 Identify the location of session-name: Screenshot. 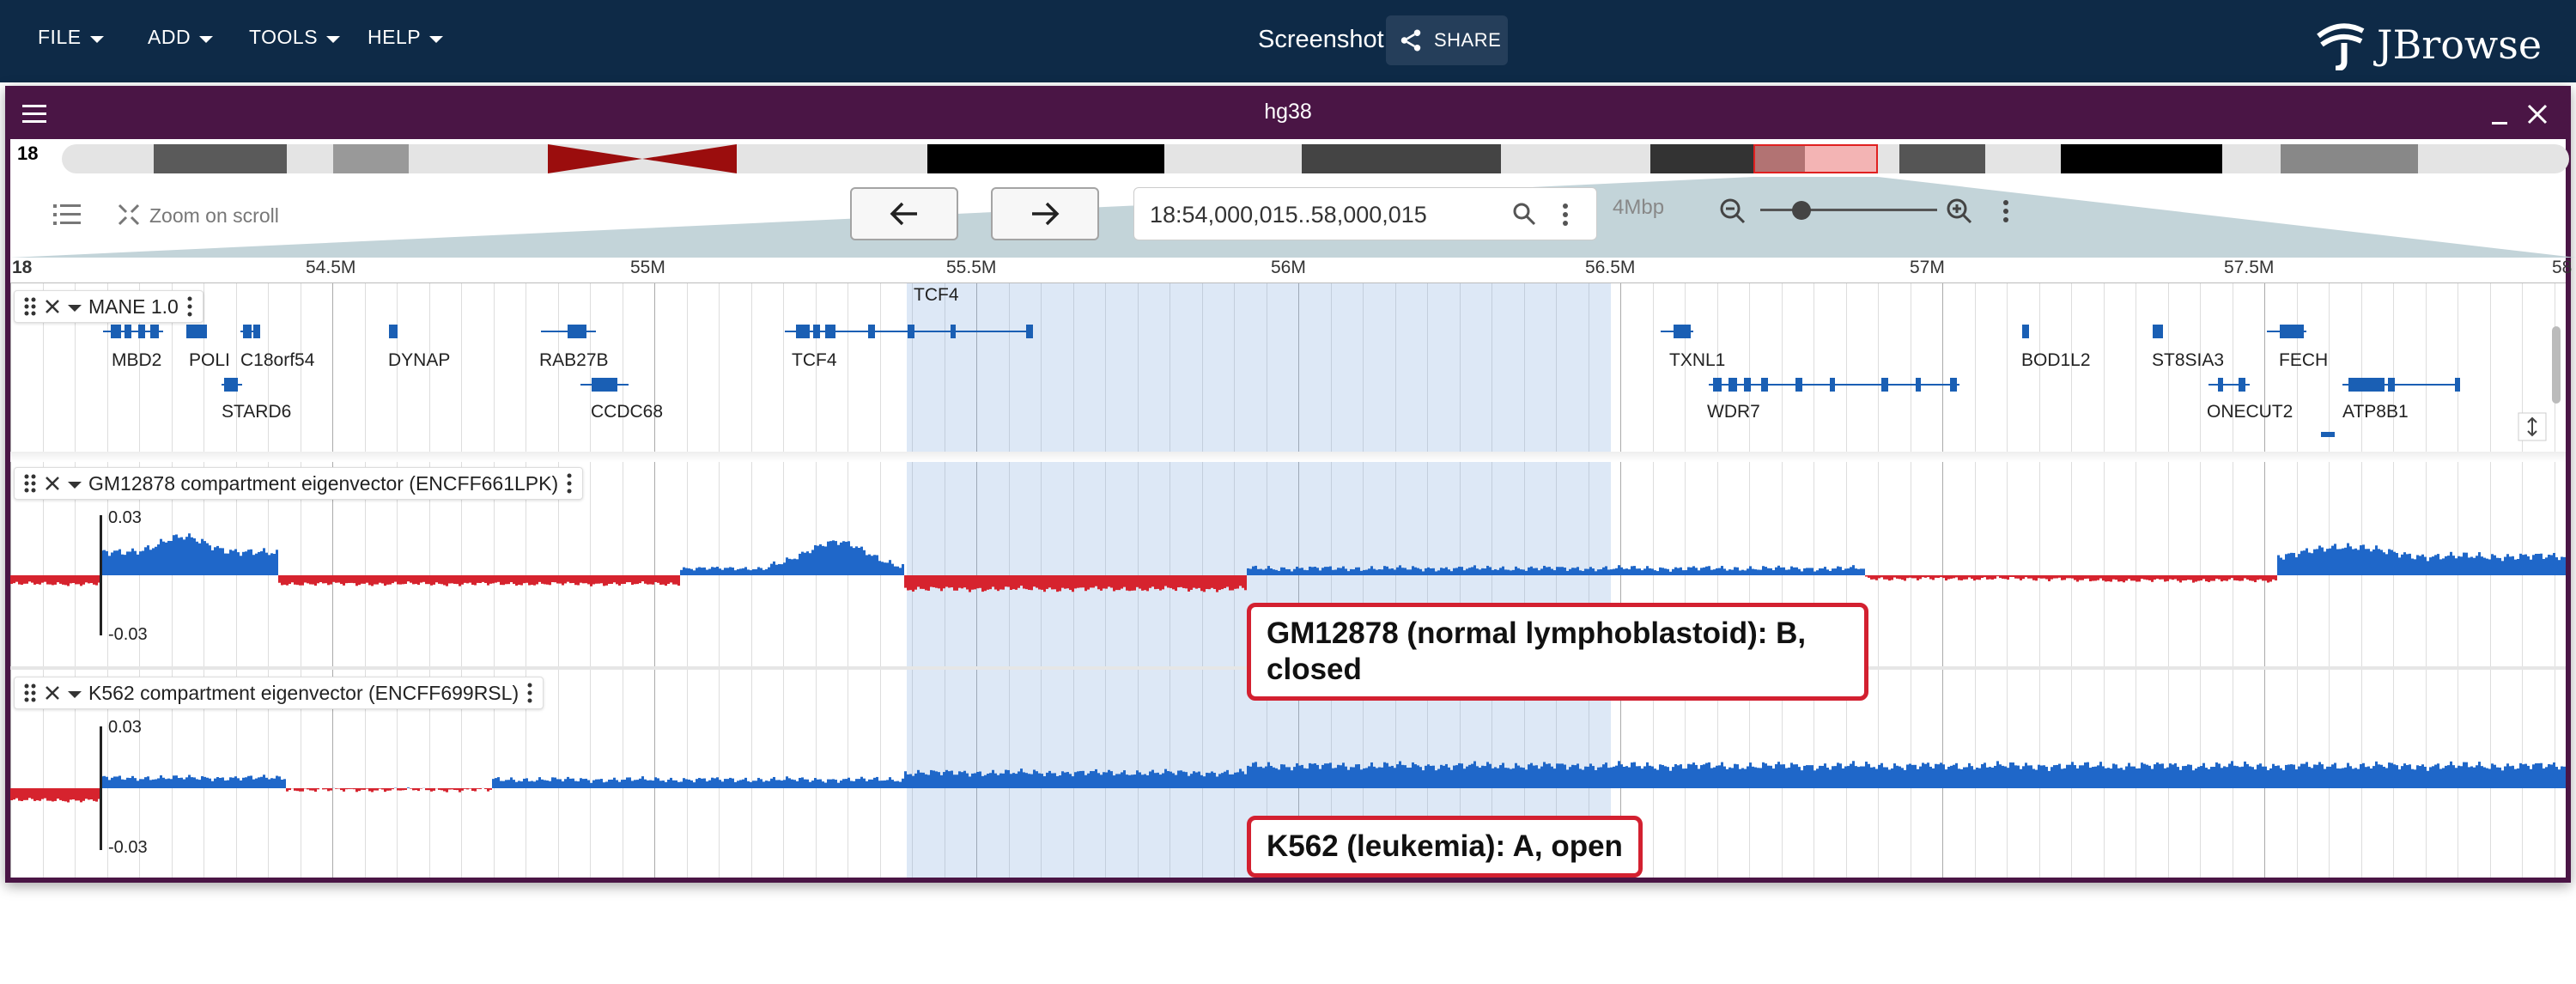
(1321, 39).